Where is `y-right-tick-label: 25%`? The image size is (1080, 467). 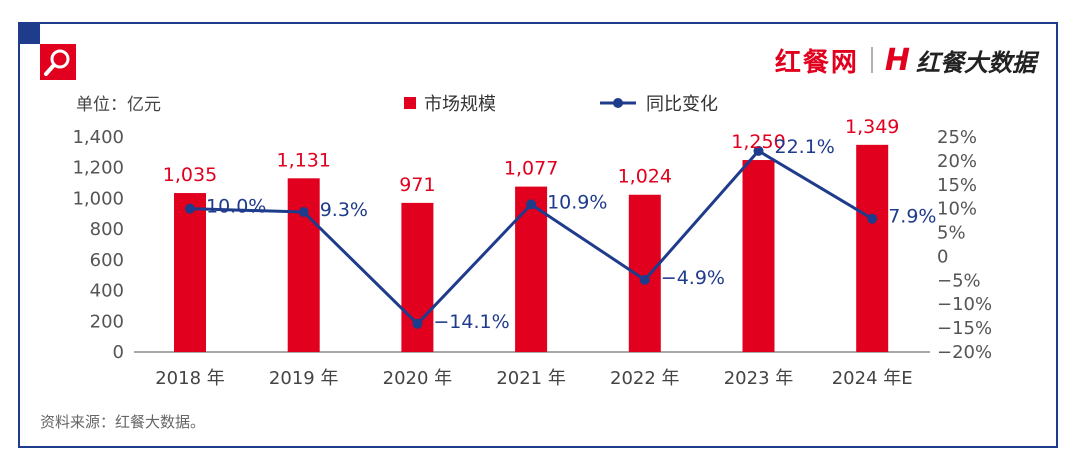
y-right-tick-label: 25% is located at coordinates (957, 137).